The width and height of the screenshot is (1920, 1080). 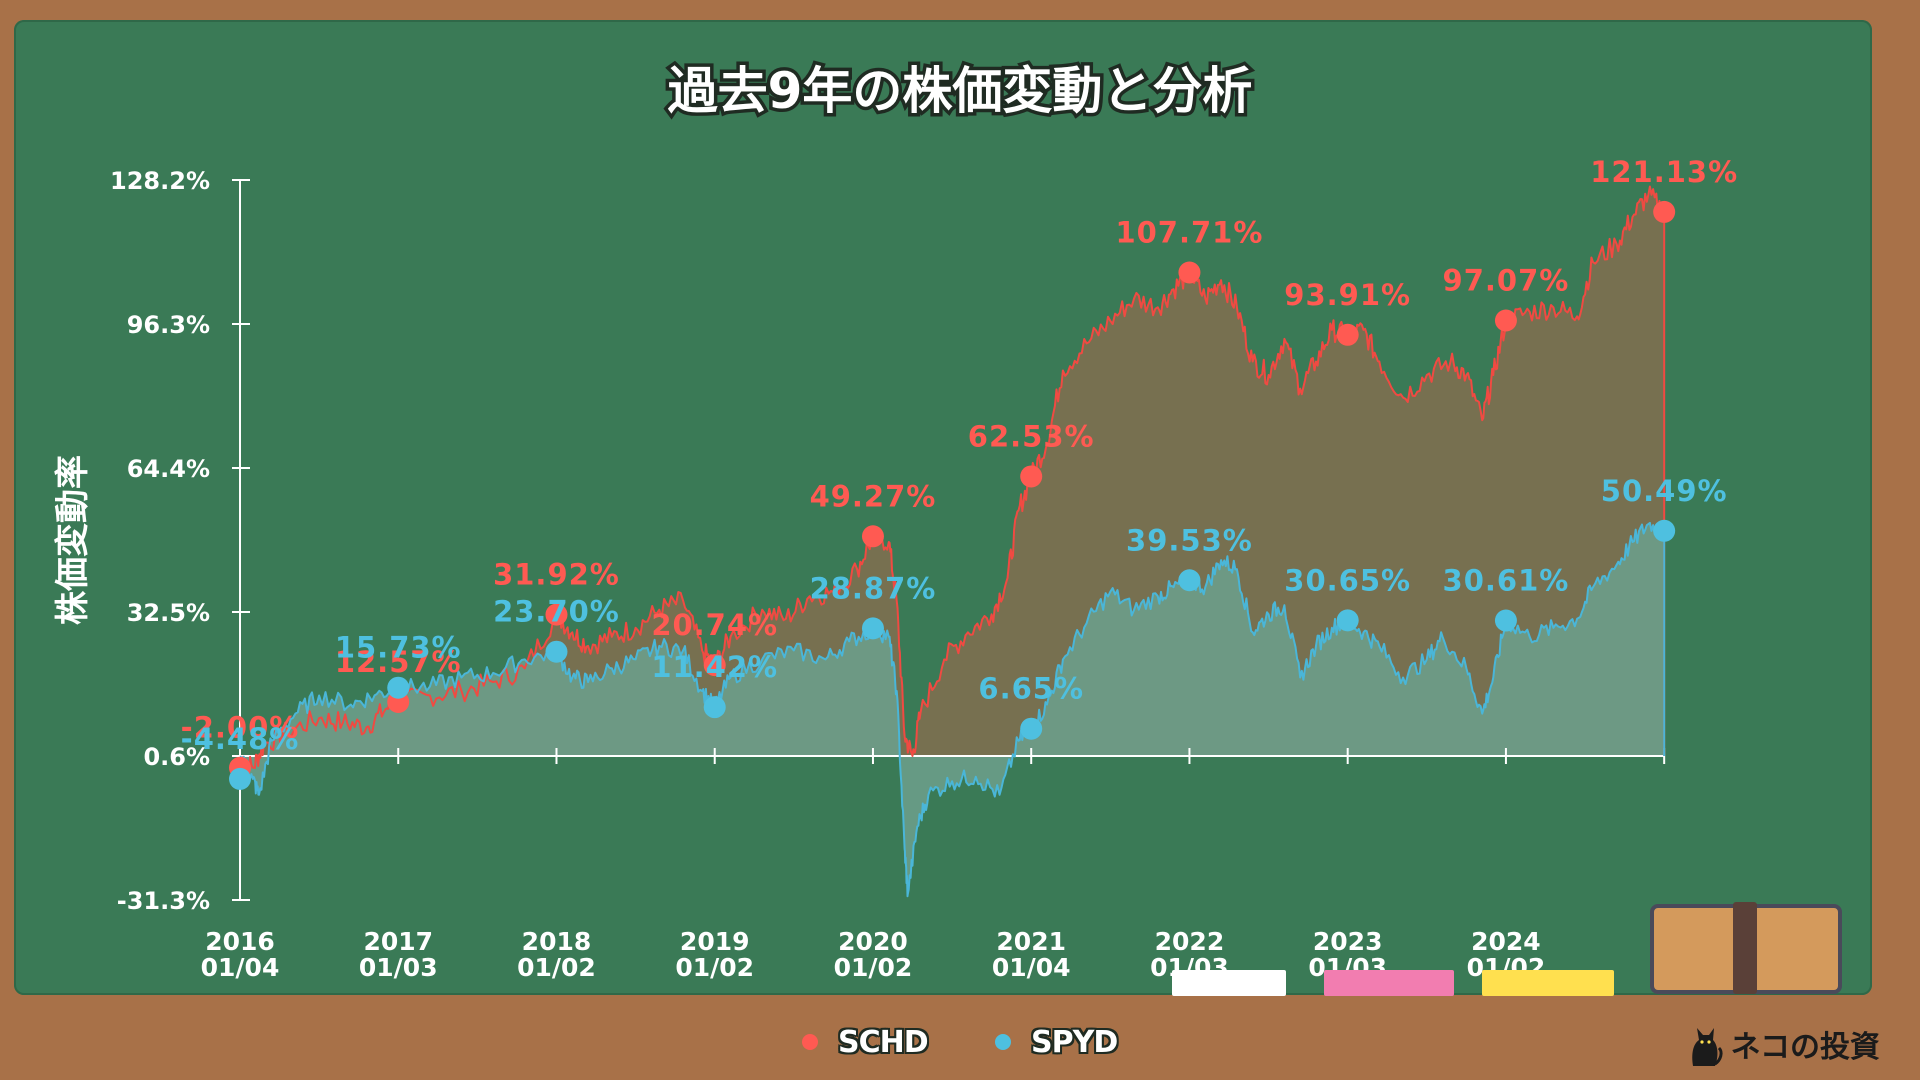 I want to click on data-label-spyd-3: 11.42%, so click(x=714, y=667).